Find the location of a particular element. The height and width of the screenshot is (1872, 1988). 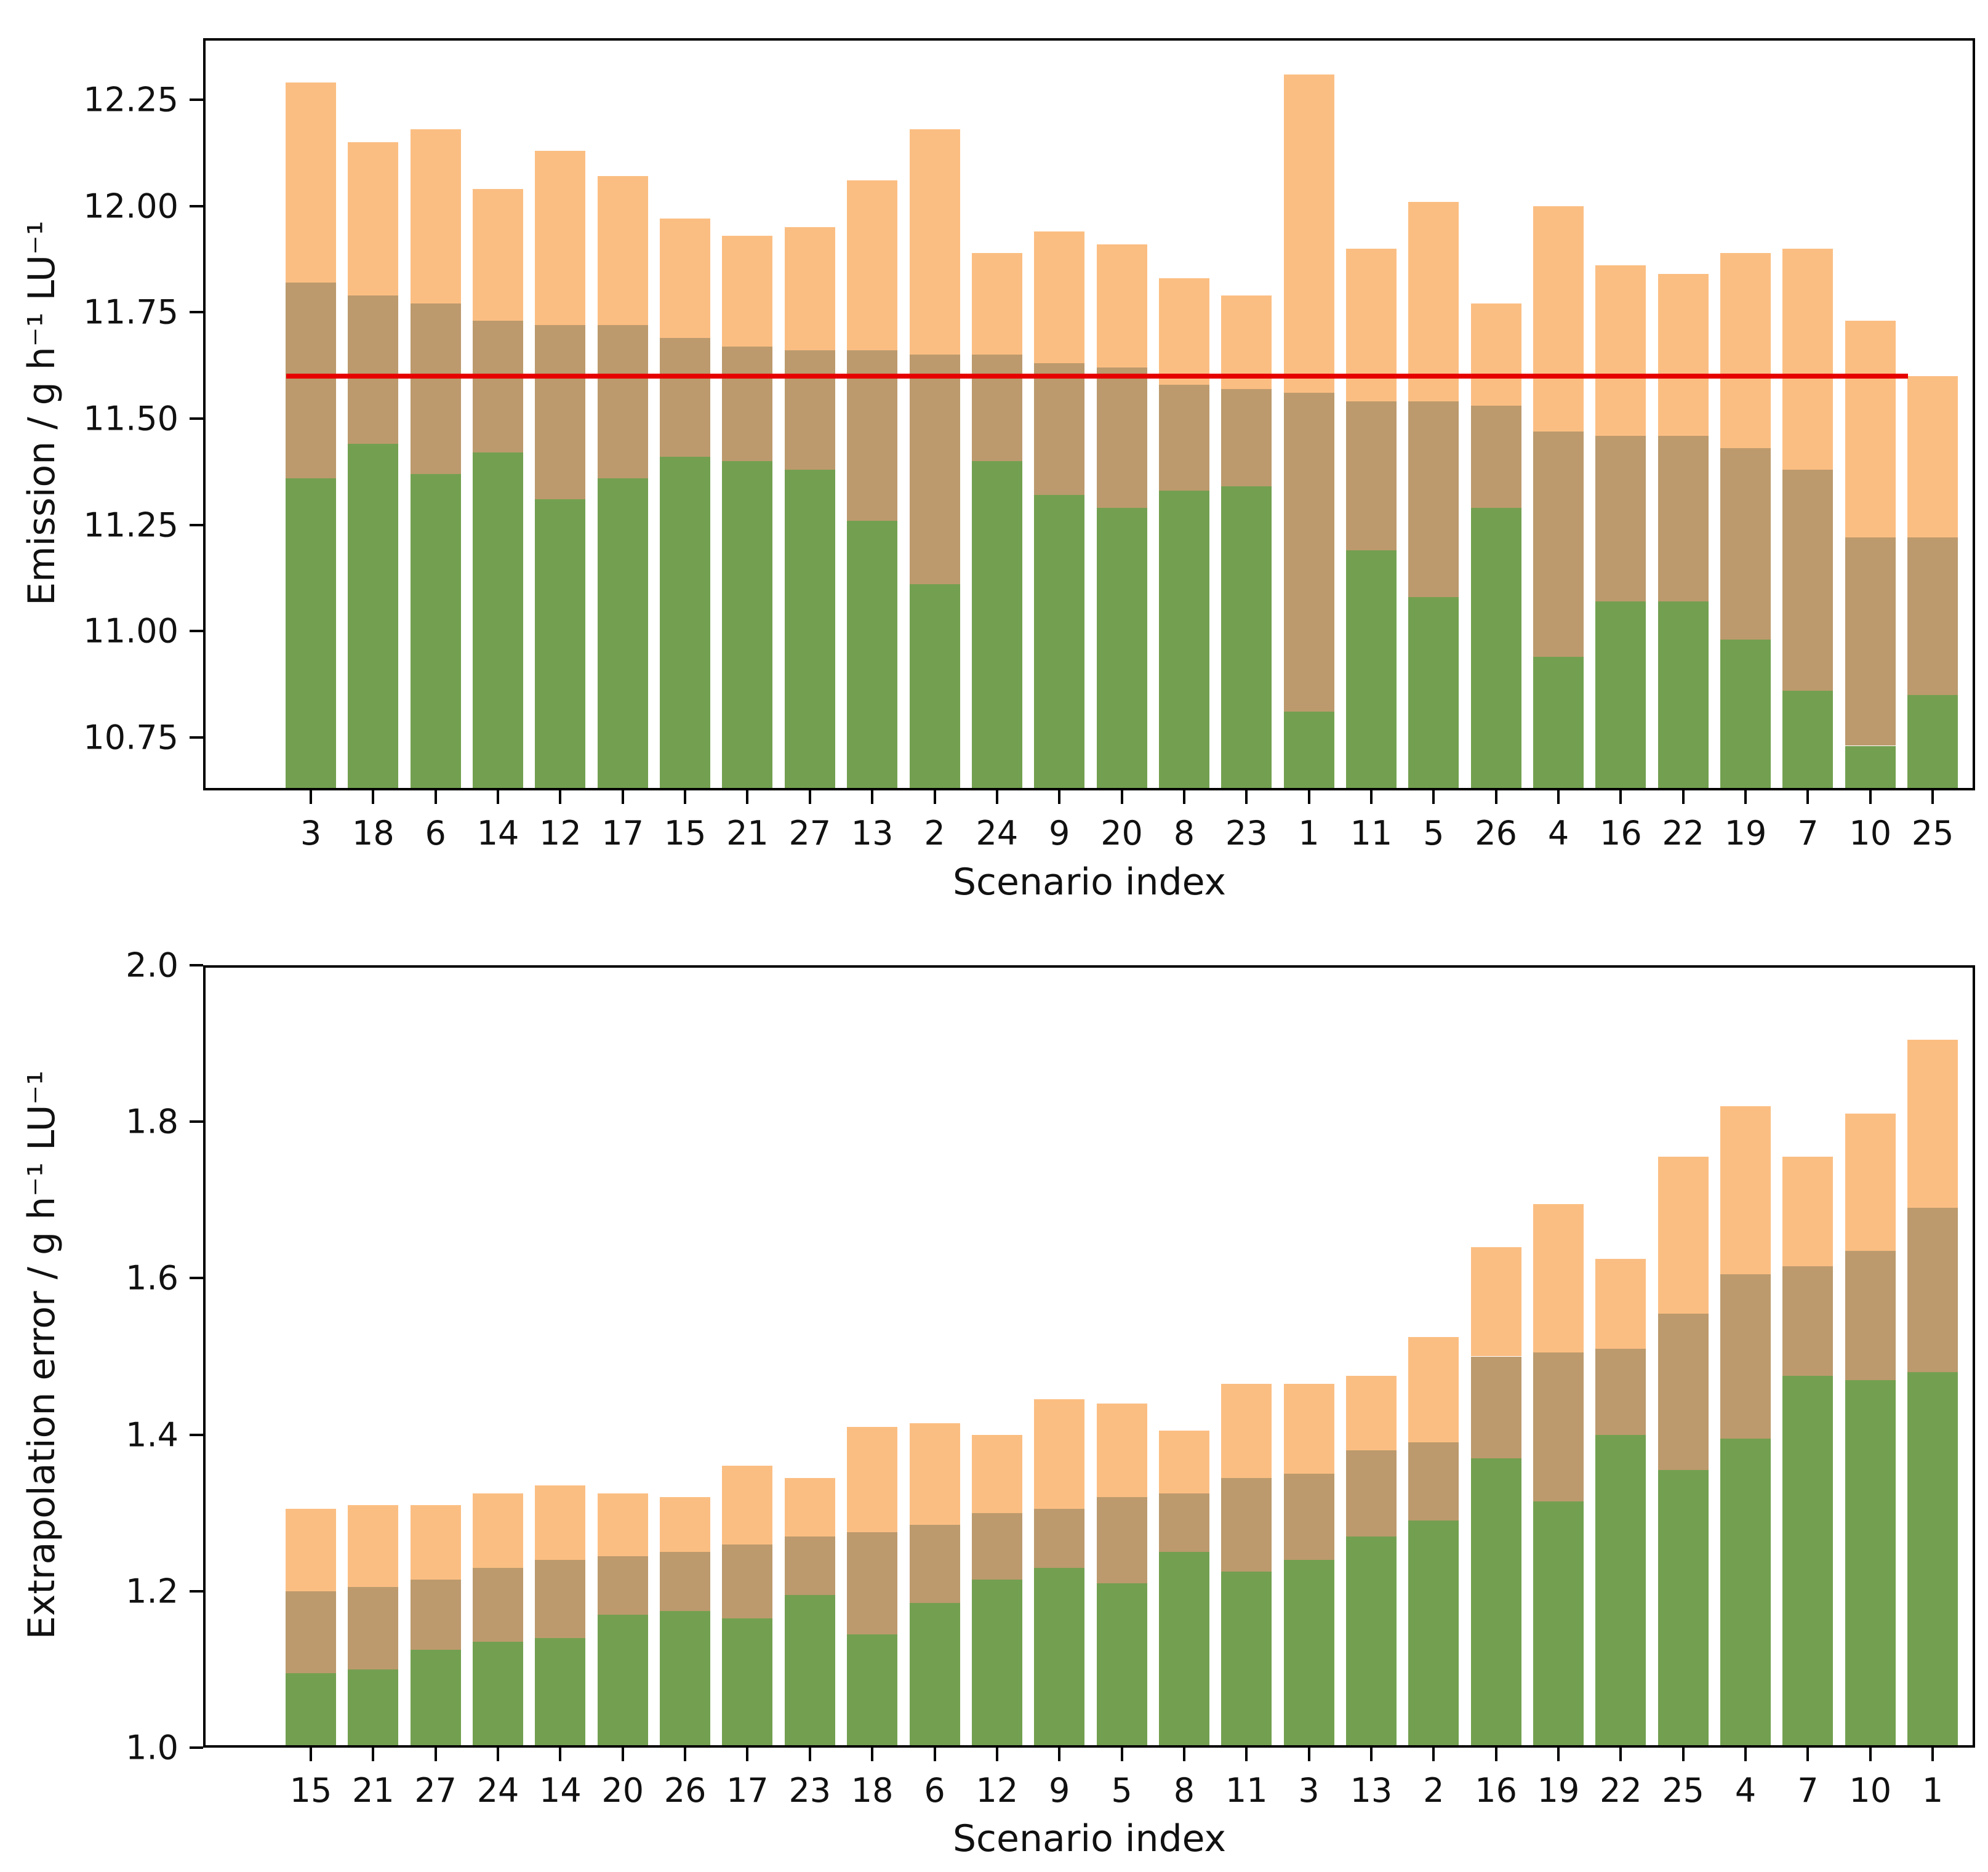

reference-line is located at coordinates (1097, 376).